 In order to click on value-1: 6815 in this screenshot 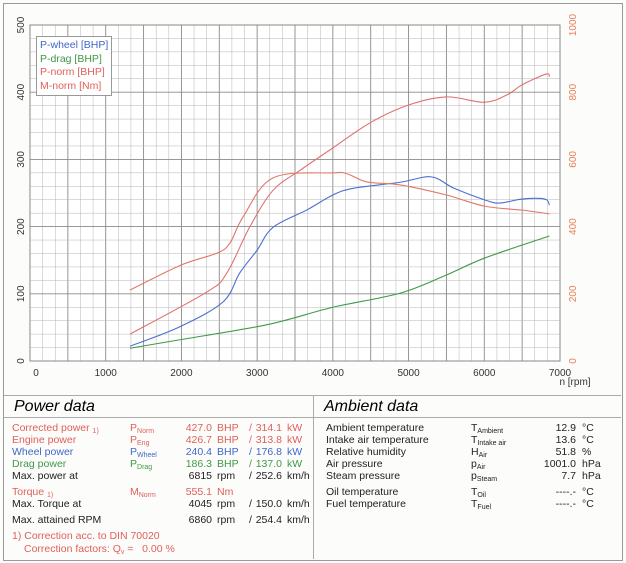, I will do `click(200, 476)`.